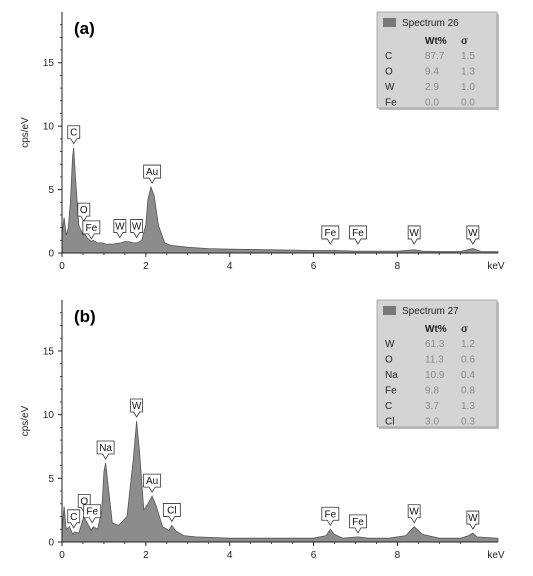 The width and height of the screenshot is (533, 576). Describe the element at coordinates (432, 72) in the screenshot. I see `legend-wt-value: 9.4` at that location.